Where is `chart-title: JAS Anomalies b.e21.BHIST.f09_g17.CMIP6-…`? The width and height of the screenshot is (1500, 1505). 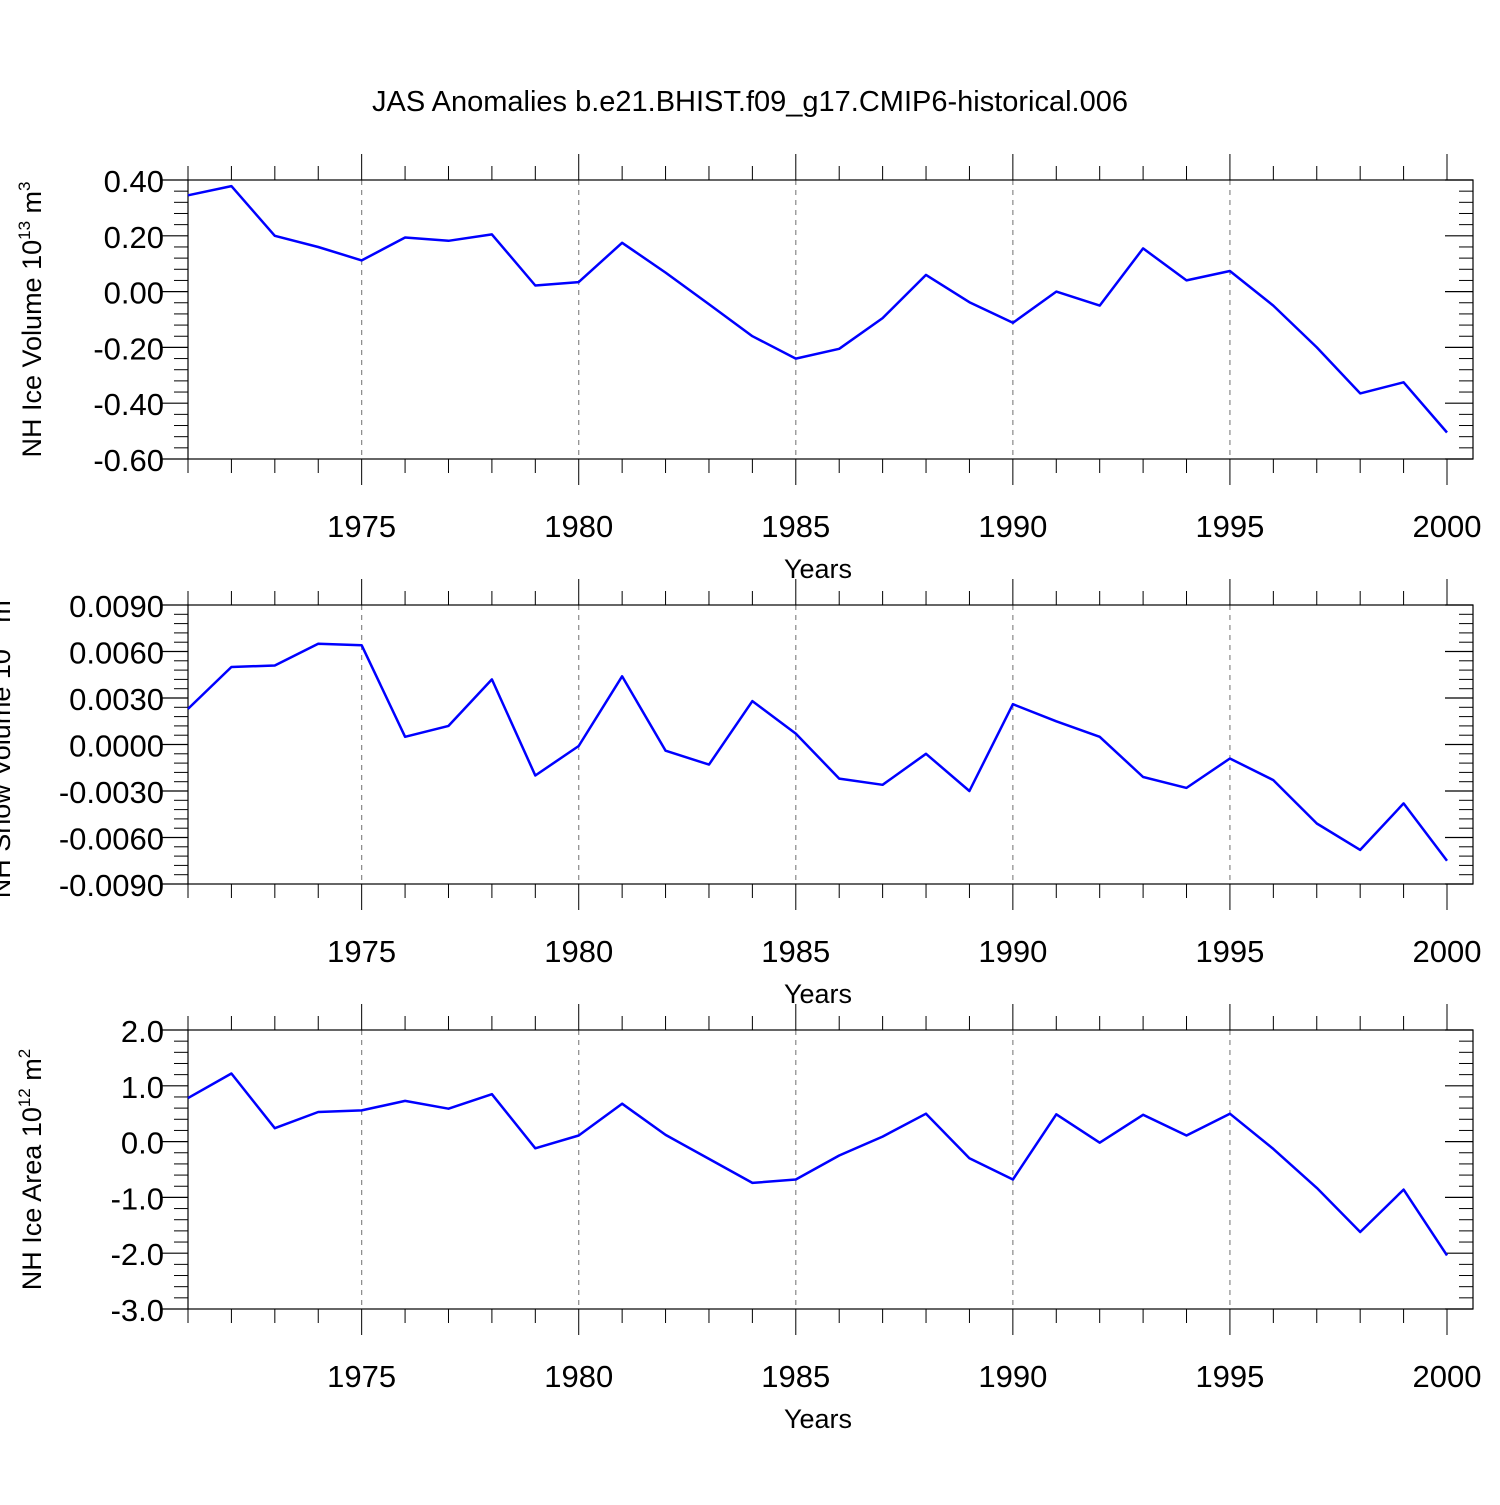 chart-title: JAS Anomalies b.e21.BHIST.f09_g17.CMIP6-… is located at coordinates (750, 102).